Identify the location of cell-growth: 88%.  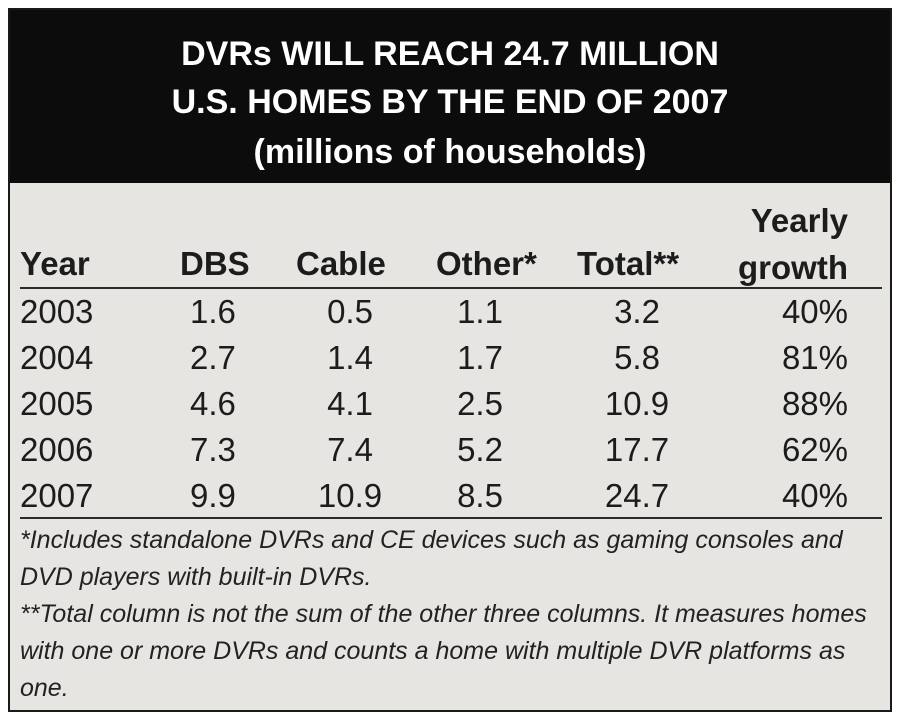
(814, 403).